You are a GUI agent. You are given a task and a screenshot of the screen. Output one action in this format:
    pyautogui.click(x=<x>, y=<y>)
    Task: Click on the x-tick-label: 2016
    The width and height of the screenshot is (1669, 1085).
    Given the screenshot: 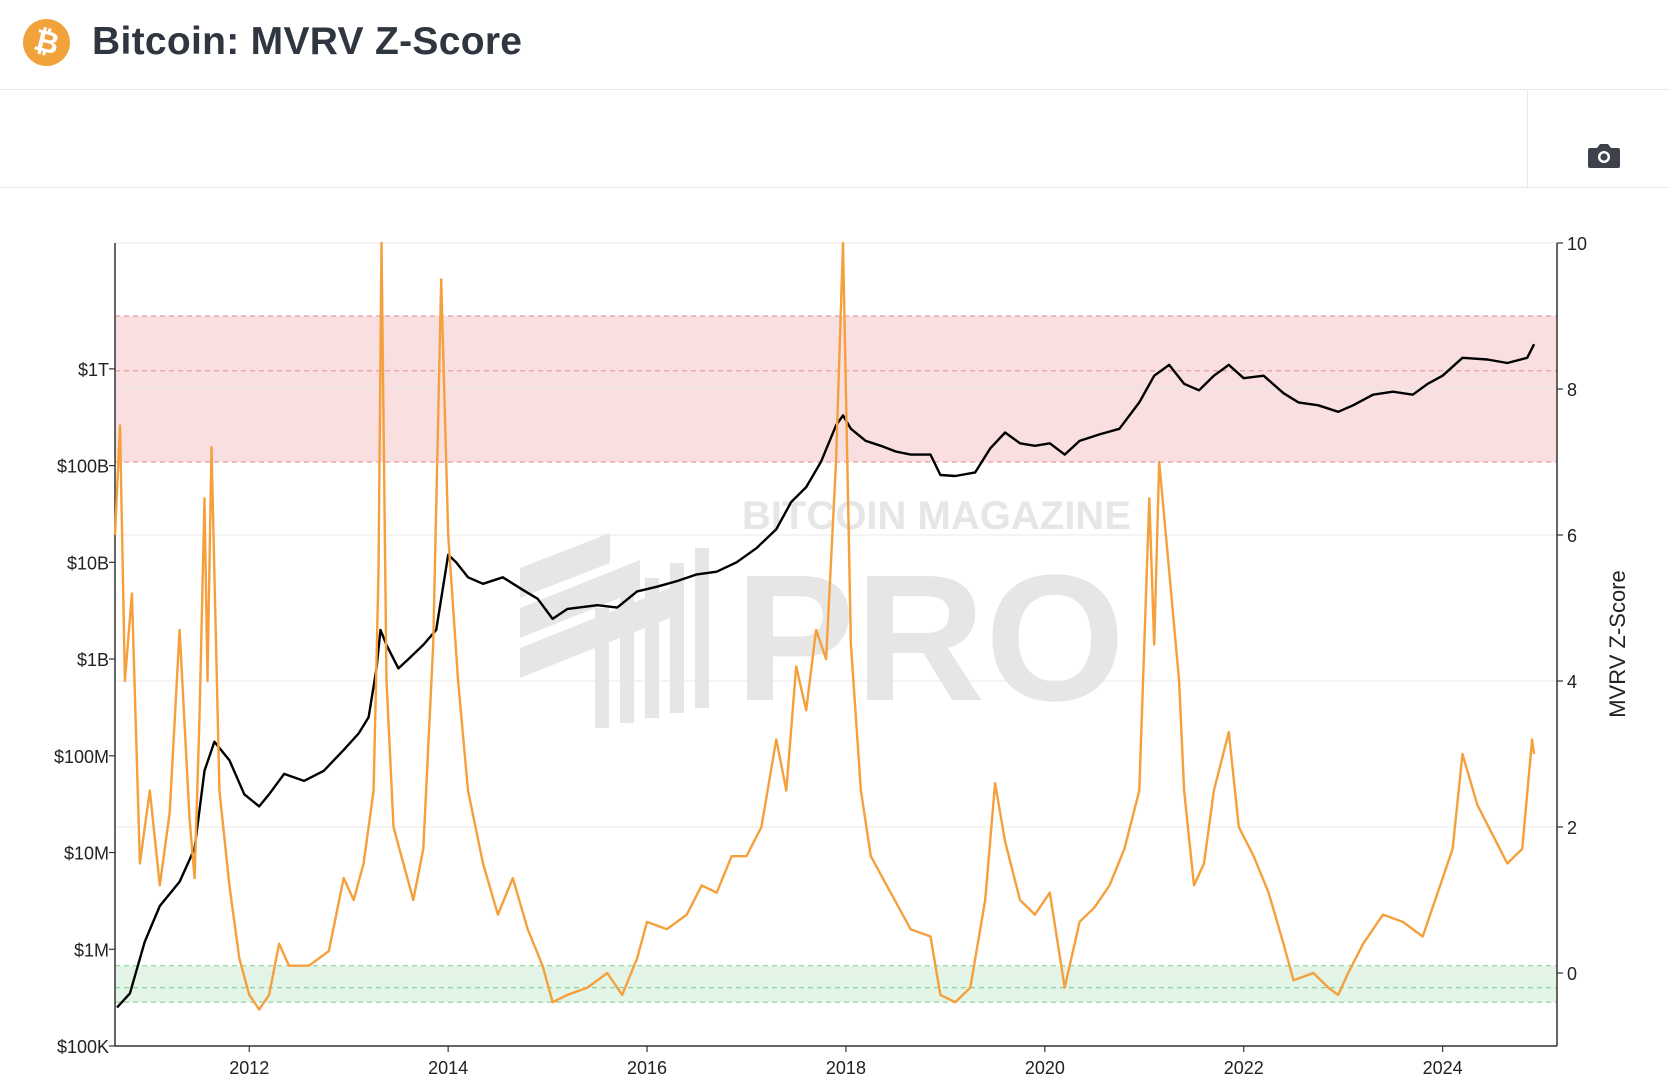 What is the action you would take?
    pyautogui.click(x=647, y=1068)
    